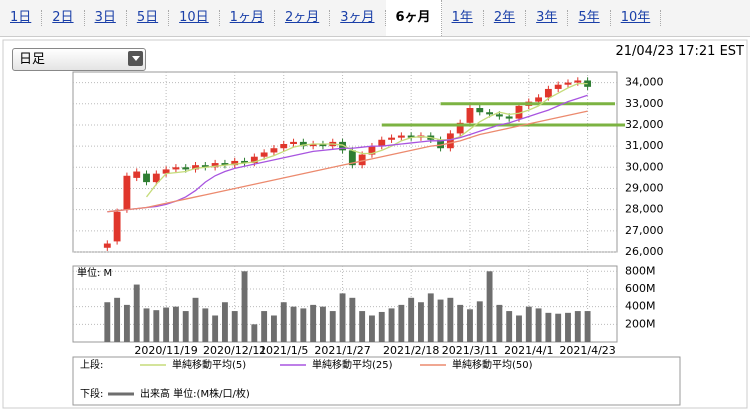 The width and height of the screenshot is (750, 410). What do you see at coordinates (376, 381) in the screenshot?
I see `legend-box` at bounding box center [376, 381].